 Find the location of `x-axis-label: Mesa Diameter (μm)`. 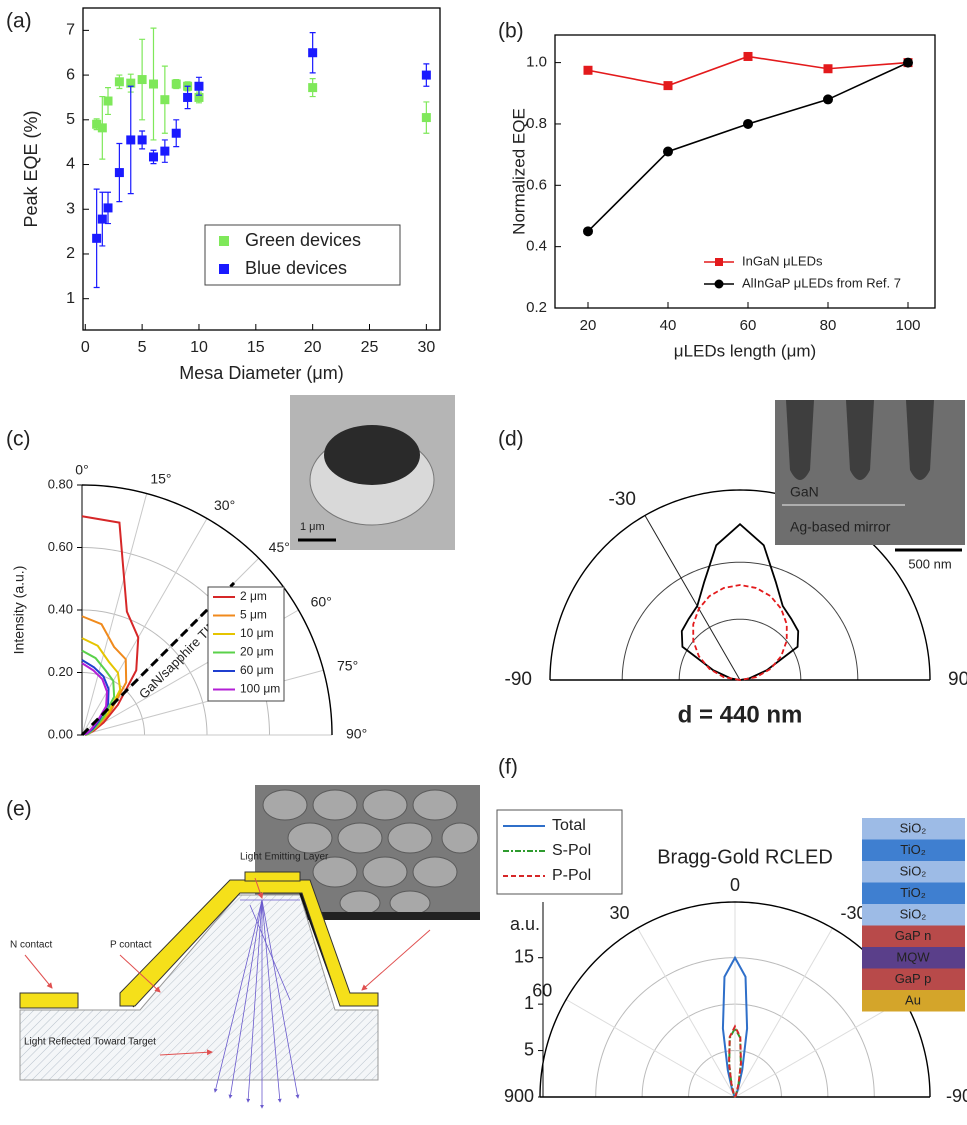

x-axis-label: Mesa Diameter (μm) is located at coordinates (261, 373).